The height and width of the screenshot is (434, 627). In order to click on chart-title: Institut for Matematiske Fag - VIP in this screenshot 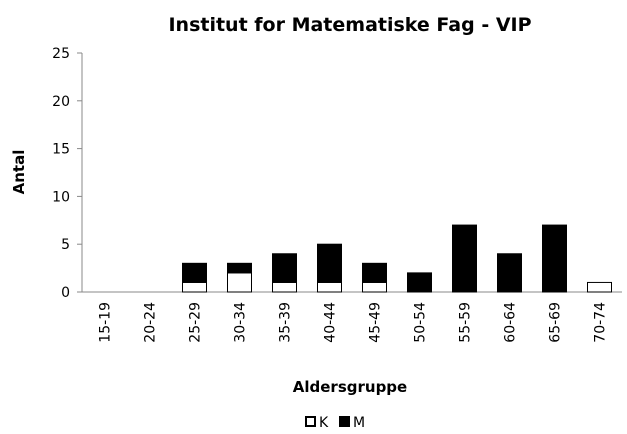, I will do `click(349, 25)`.